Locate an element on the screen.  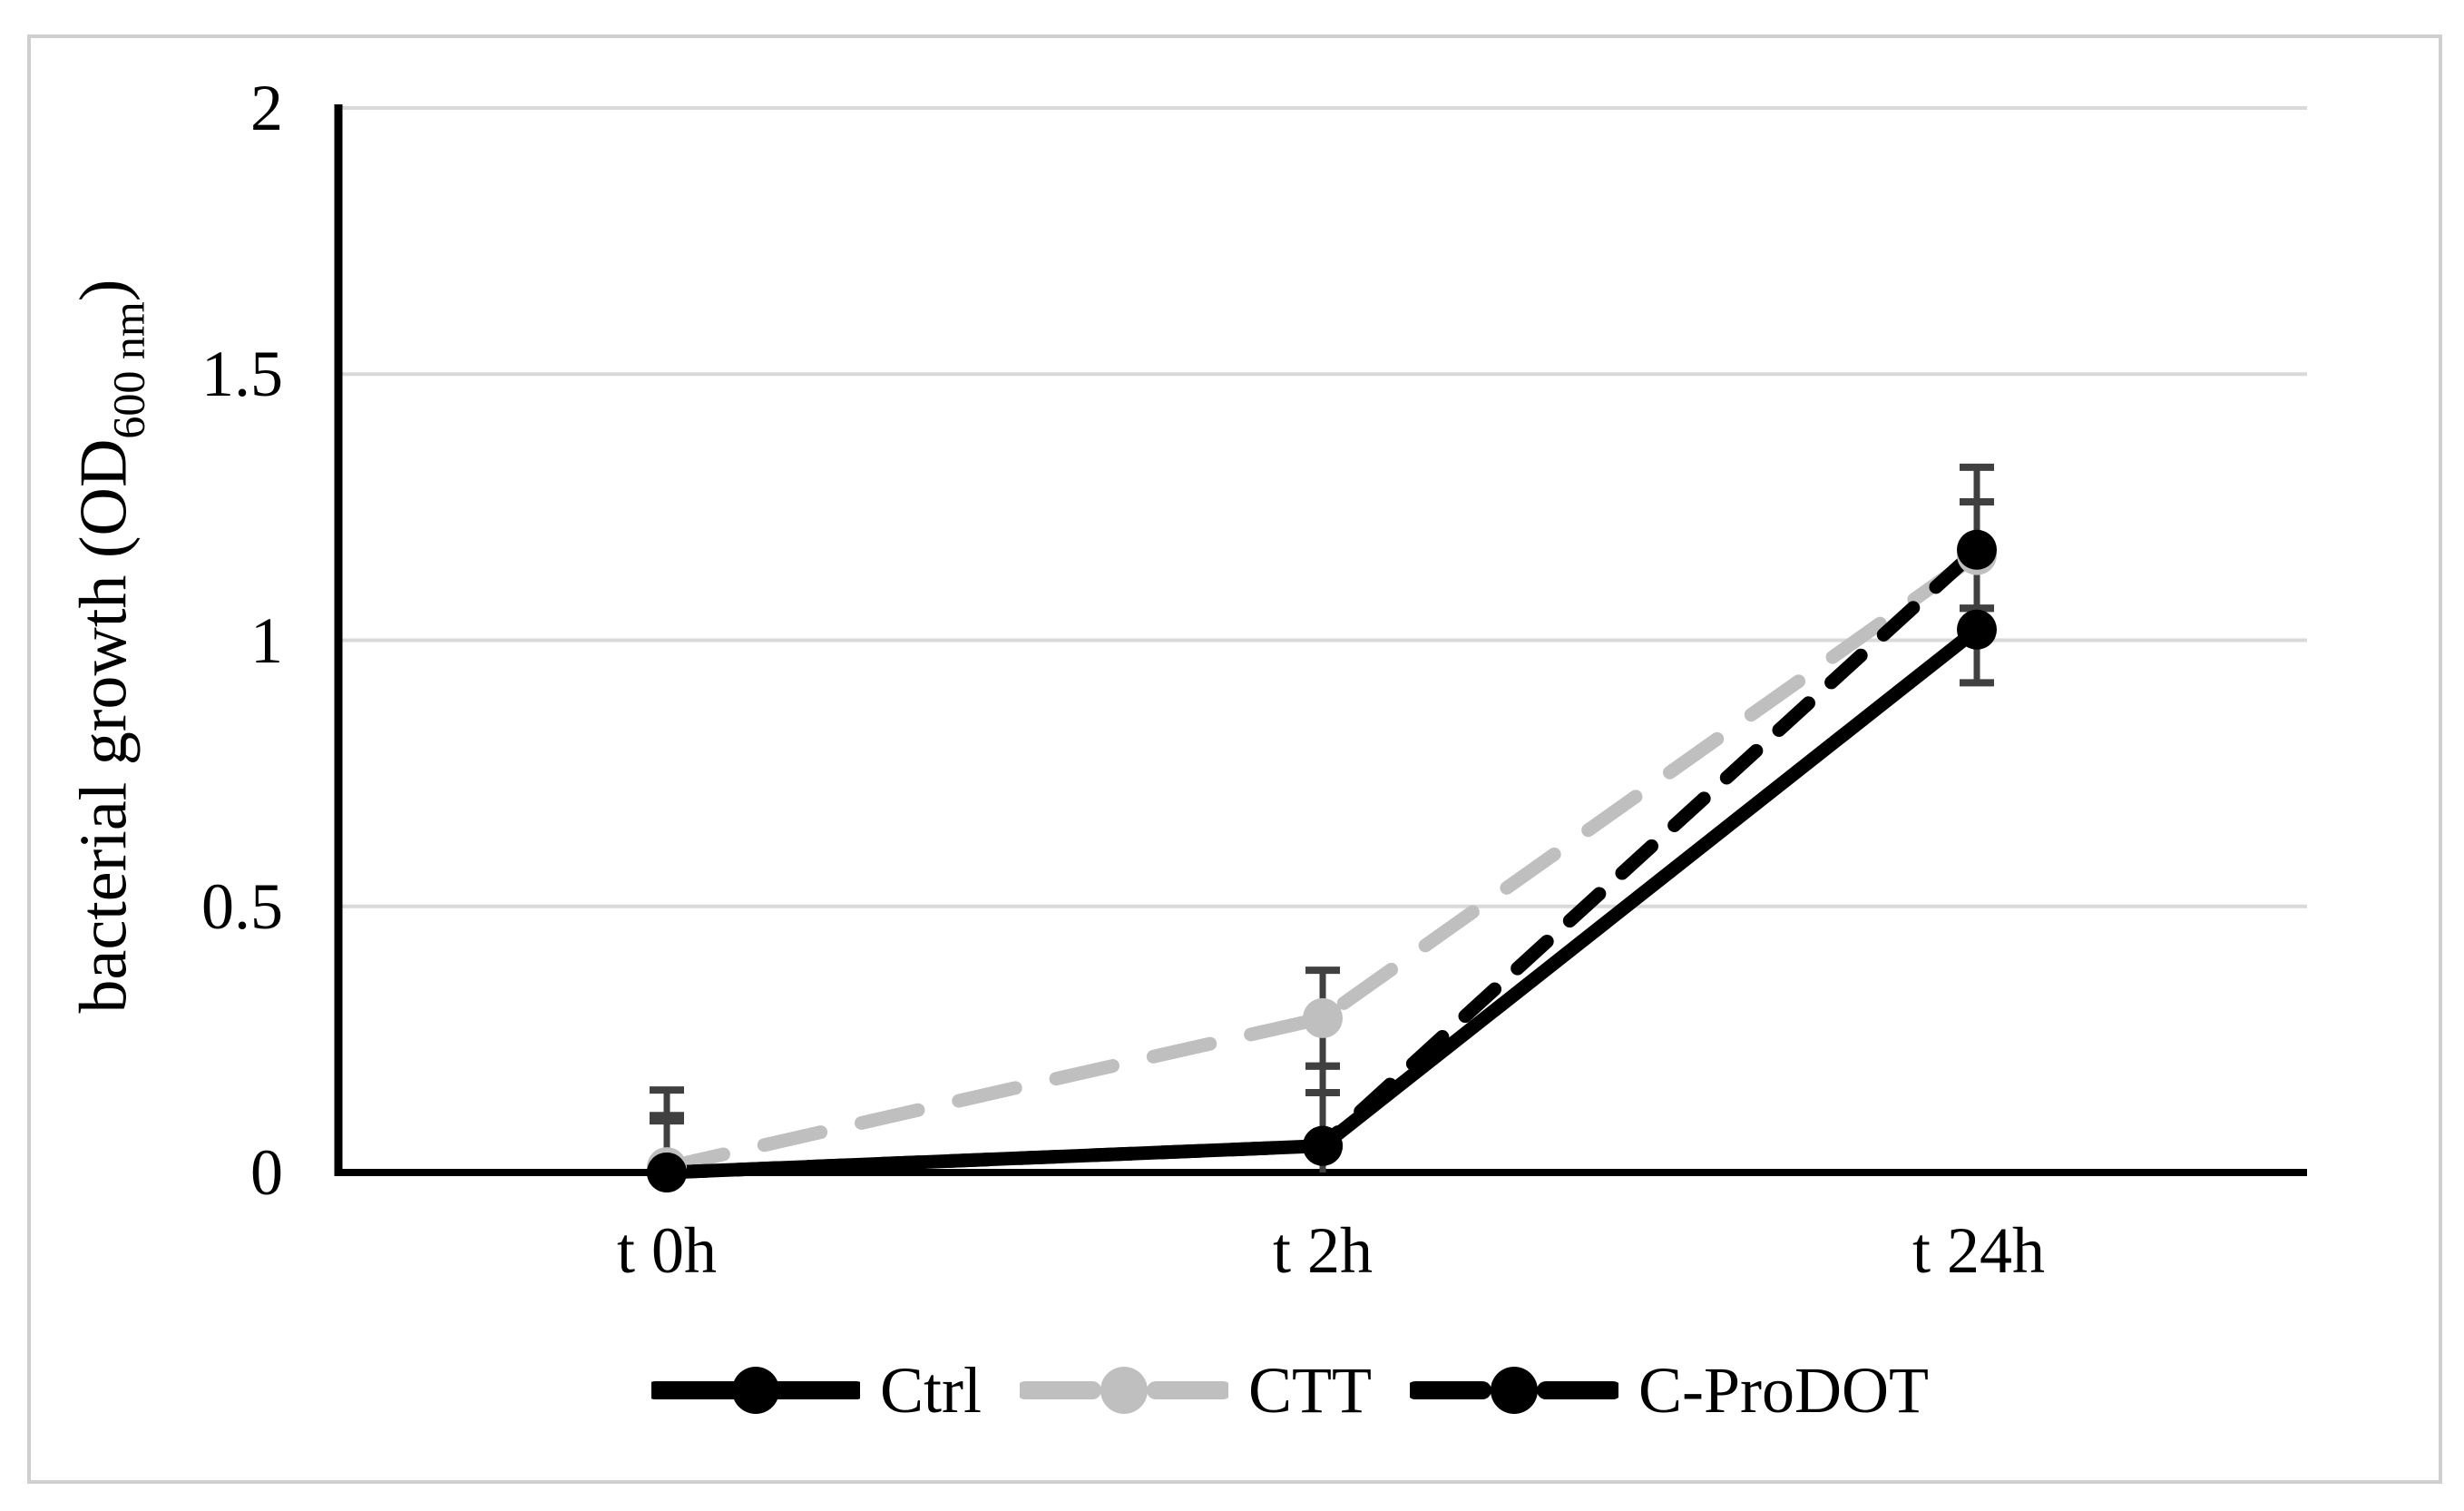
legend-item-ctt: CTT is located at coordinates (1196, 1390).